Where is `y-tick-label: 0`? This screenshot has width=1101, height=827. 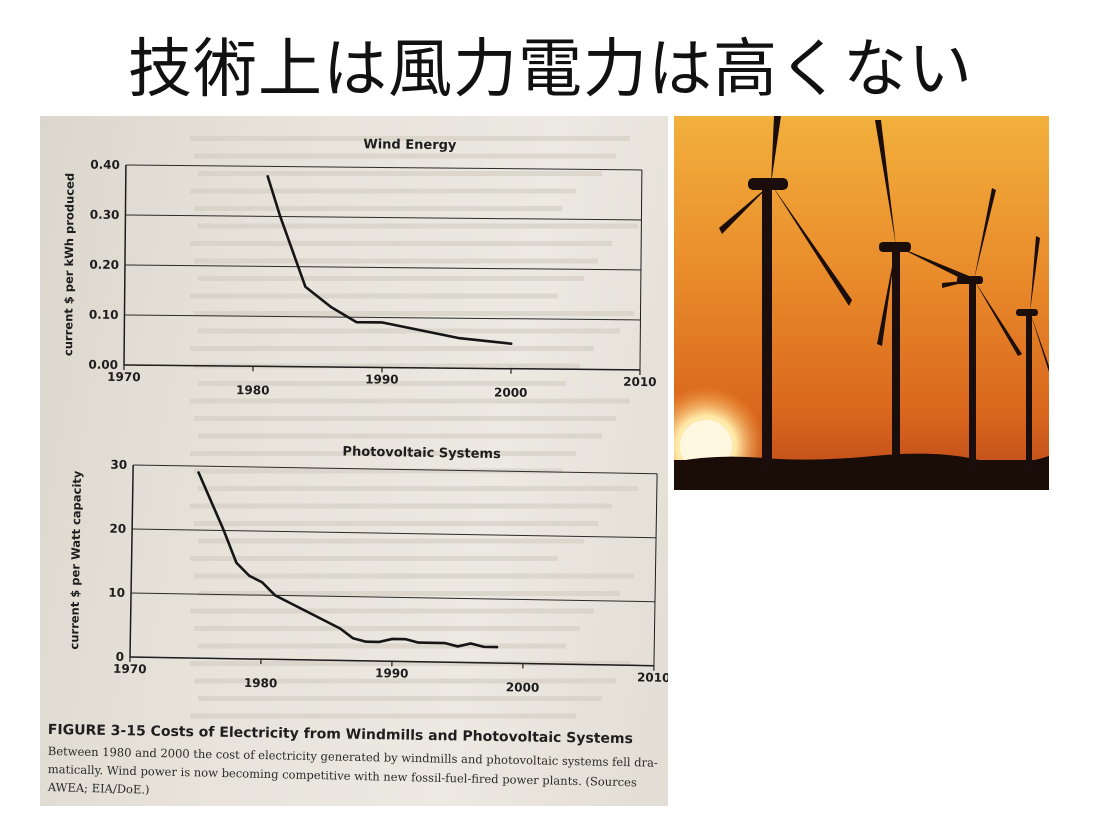 y-tick-label: 0 is located at coordinates (120, 657).